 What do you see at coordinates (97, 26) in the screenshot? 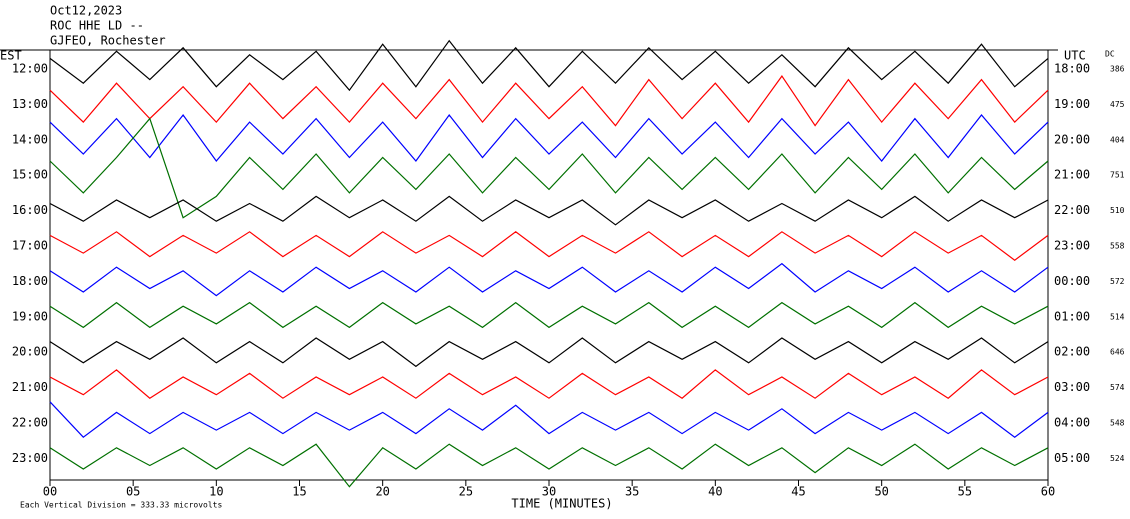
I see `station: ROC HHE LD --` at bounding box center [97, 26].